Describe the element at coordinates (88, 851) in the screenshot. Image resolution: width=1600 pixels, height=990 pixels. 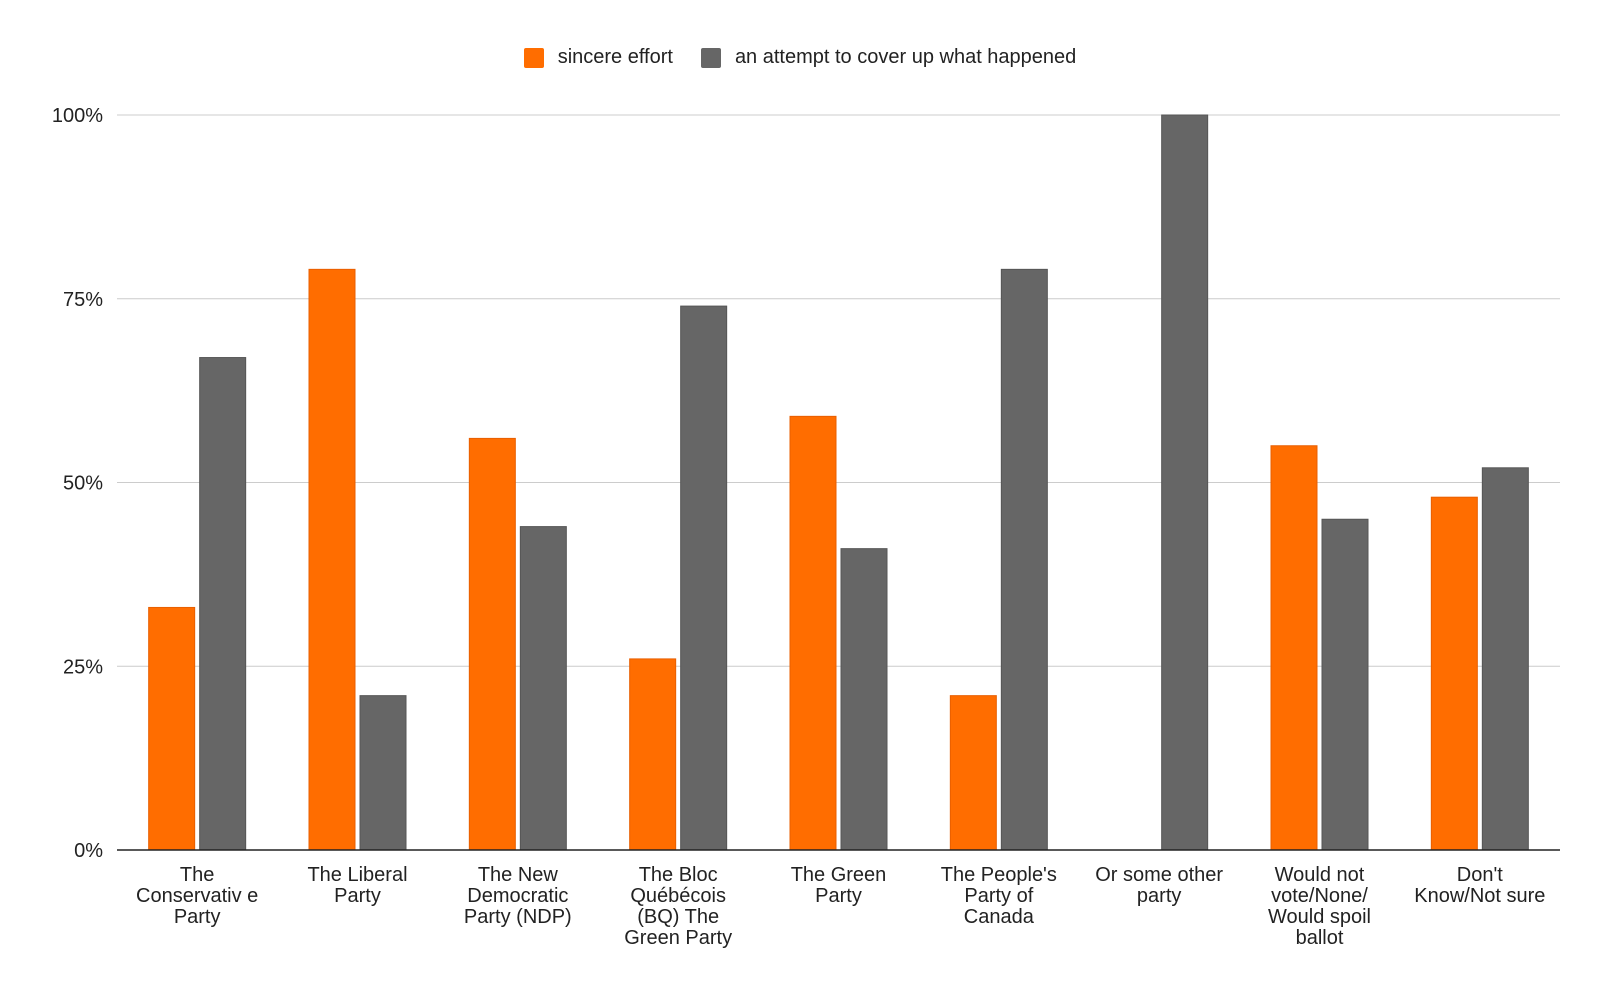
I see `y-tick-label: 0%` at that location.